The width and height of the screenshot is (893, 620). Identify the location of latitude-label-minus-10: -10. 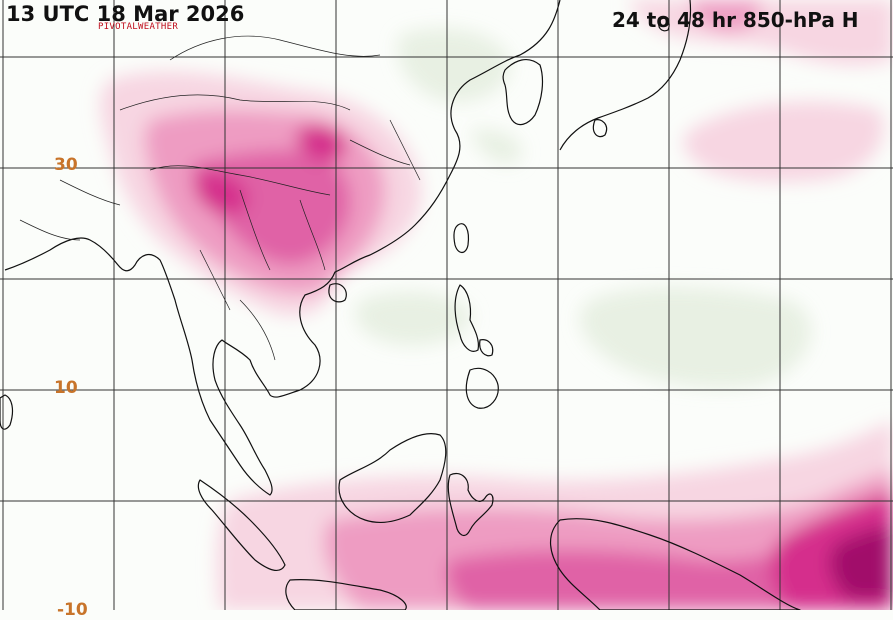
(72, 610).